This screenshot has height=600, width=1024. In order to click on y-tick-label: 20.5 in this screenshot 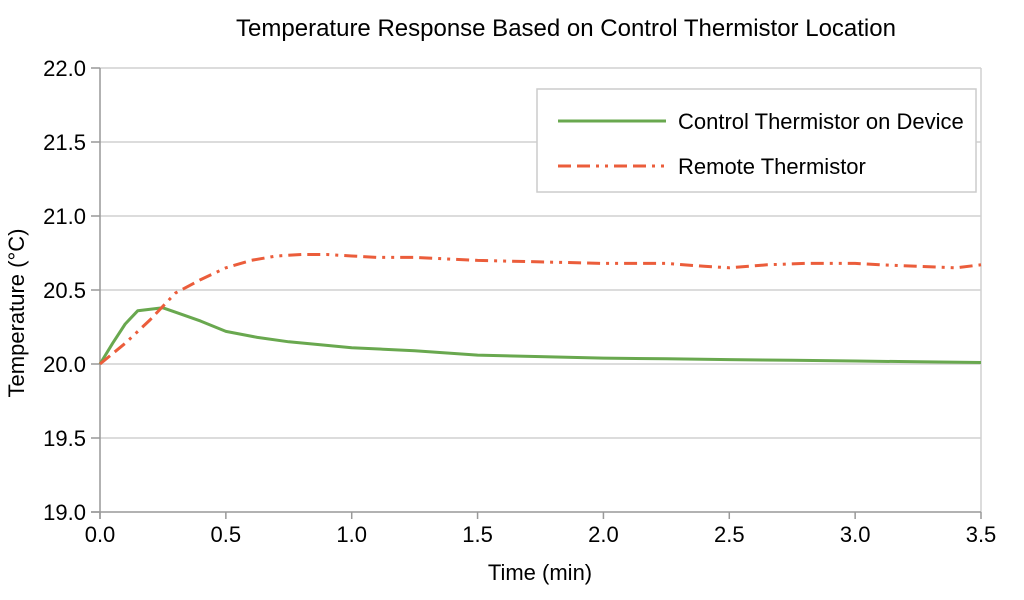, I will do `click(64, 290)`.